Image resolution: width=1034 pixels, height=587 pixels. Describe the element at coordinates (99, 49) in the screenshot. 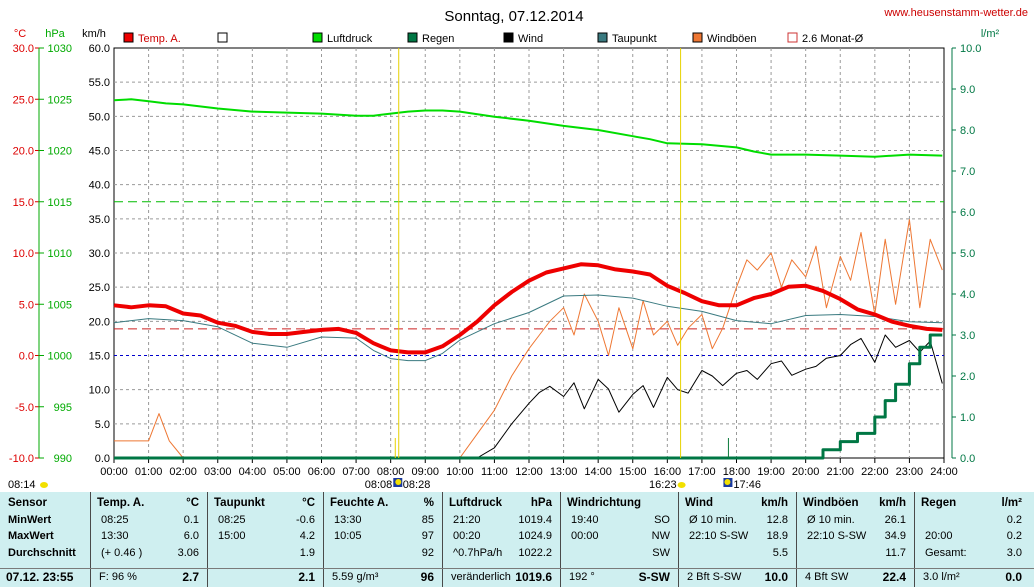

I see `wind-tick-label: 60.0` at that location.